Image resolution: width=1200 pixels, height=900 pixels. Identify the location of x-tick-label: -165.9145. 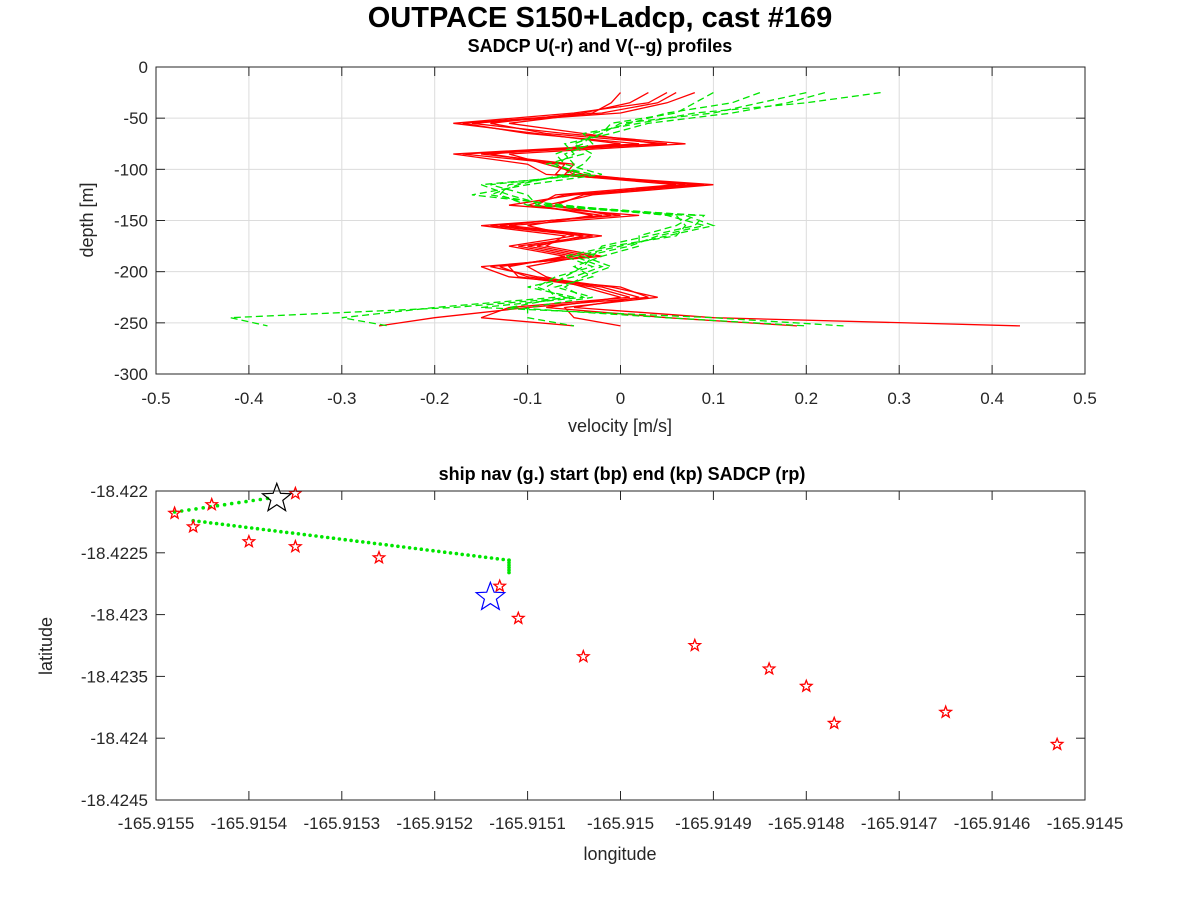
(1085, 823).